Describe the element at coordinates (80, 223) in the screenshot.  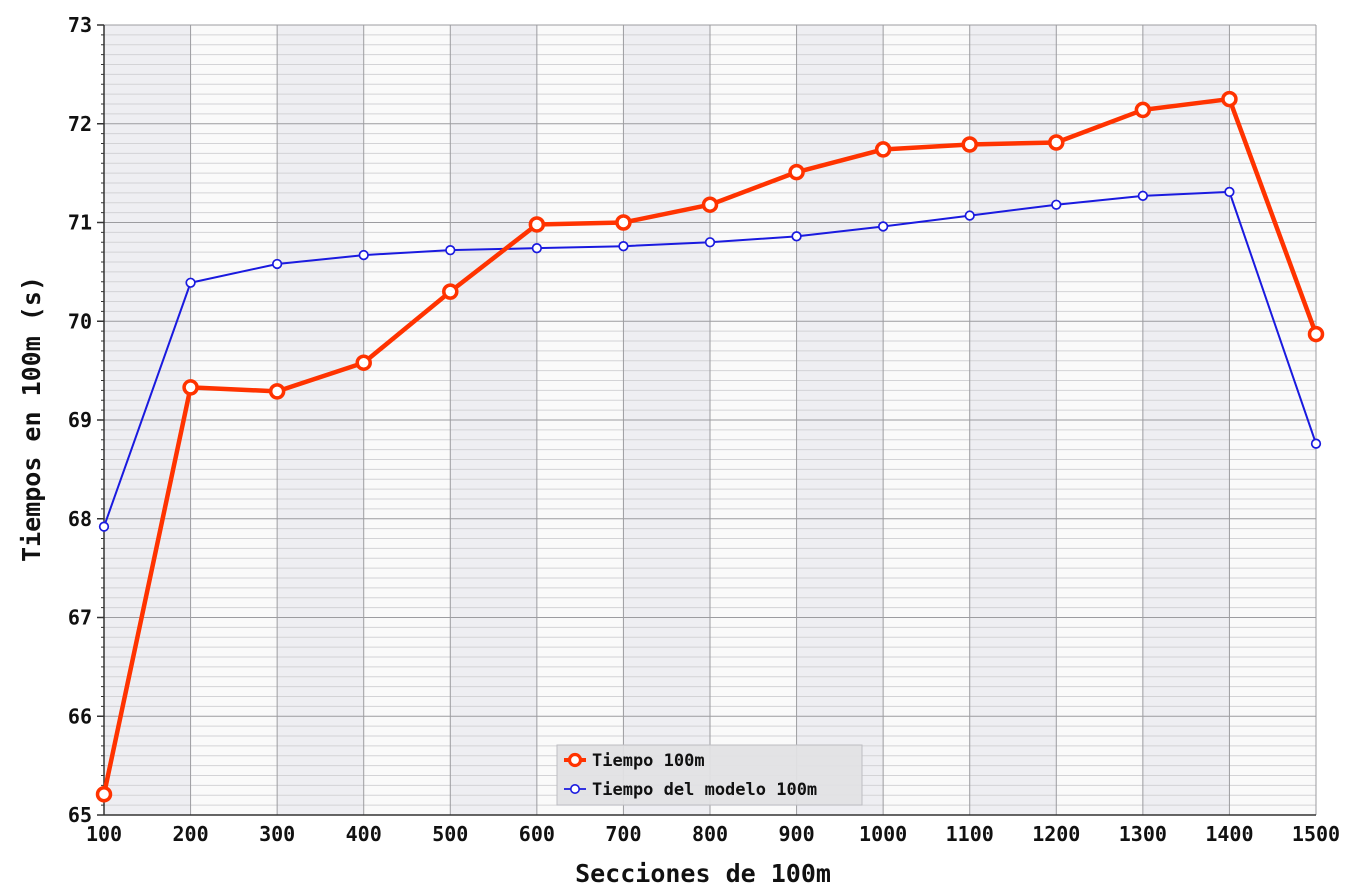
I see `y-tick-label: 71` at that location.